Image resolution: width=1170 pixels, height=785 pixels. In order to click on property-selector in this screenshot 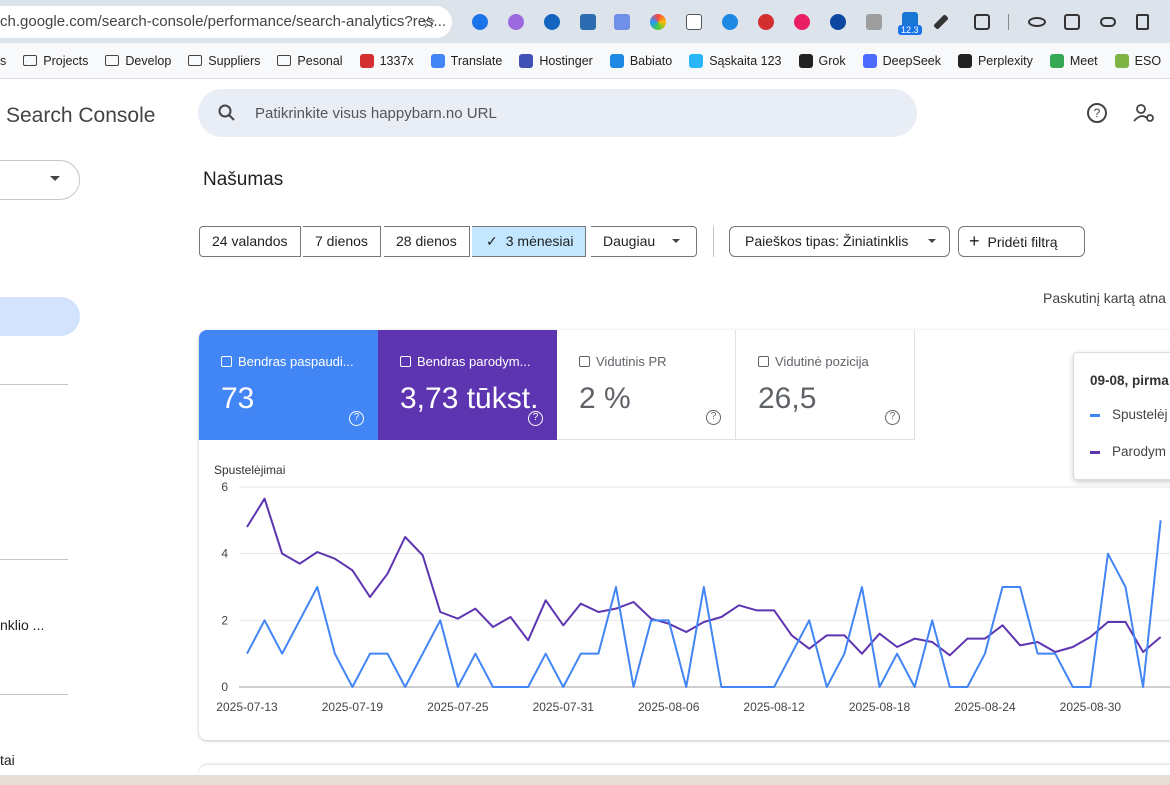, I will do `click(40, 180)`.